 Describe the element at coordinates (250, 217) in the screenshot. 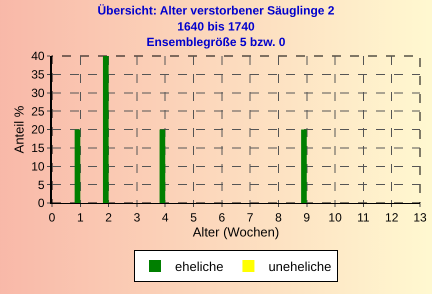

I see `x-tick-label: 7` at that location.